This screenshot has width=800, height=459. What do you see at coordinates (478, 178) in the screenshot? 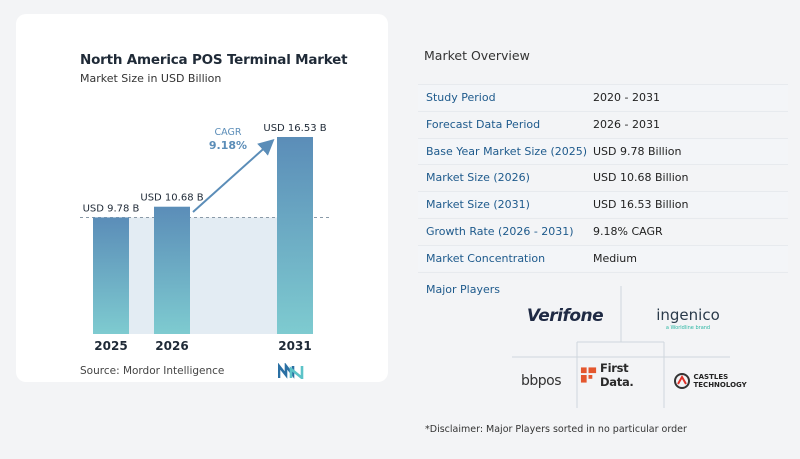
I see `overview-row-label: Market Size (2026)` at bounding box center [478, 178].